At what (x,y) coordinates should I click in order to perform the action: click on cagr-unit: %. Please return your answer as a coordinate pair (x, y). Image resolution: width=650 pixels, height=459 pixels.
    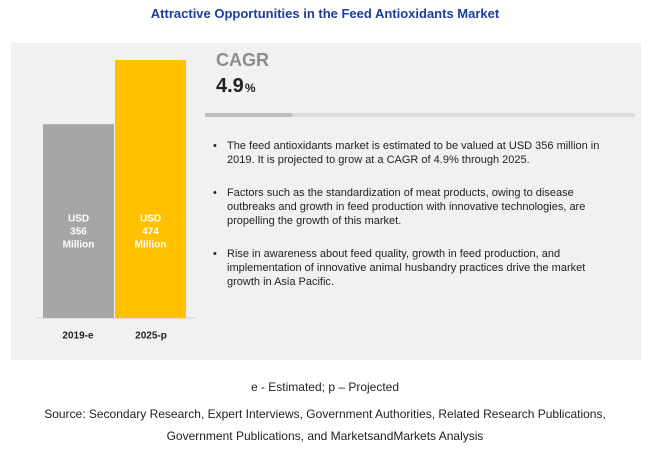
    Looking at the image, I should click on (250, 88).